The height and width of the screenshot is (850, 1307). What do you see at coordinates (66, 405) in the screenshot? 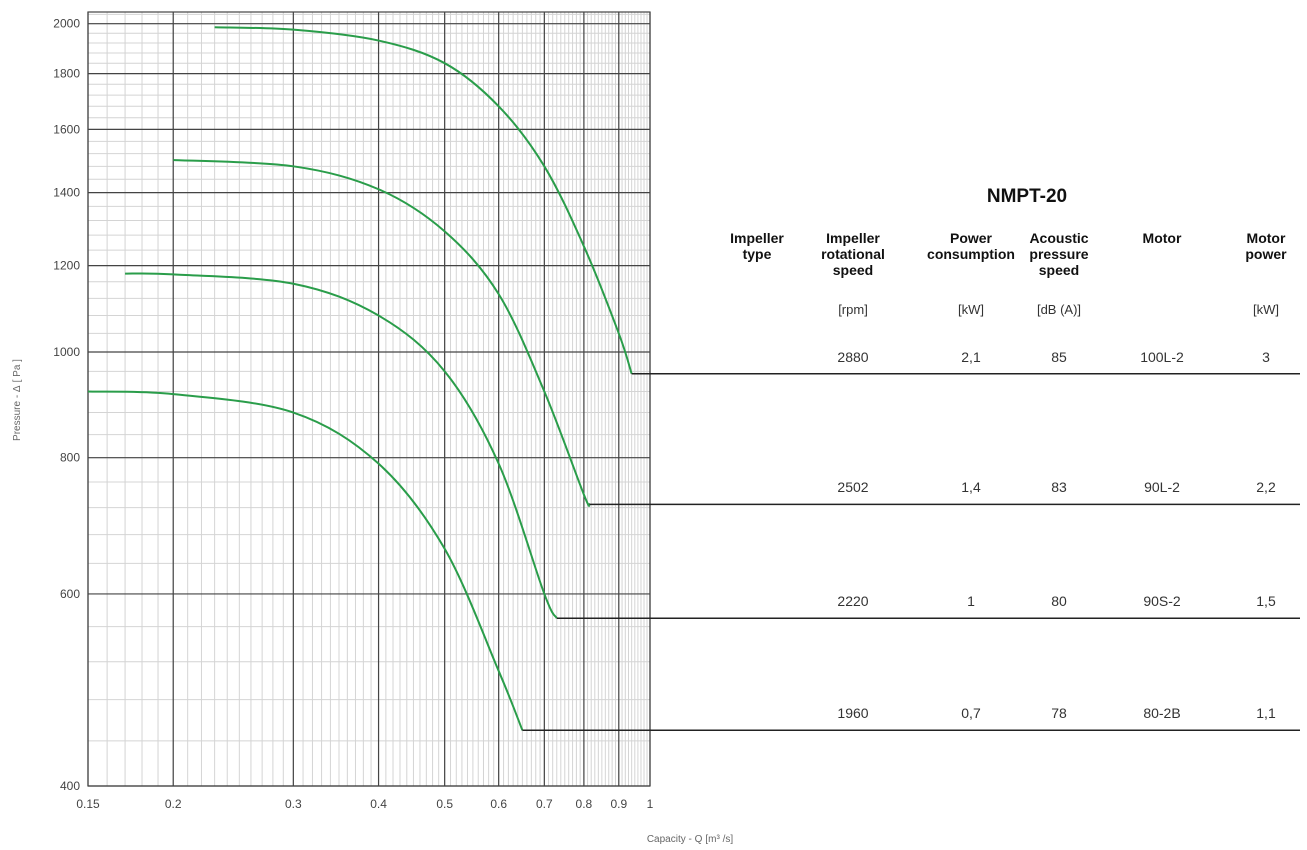
I see `y-tick-labels: 400 600 800 1000 1200 1400 1600 1800 2000` at bounding box center [66, 405].